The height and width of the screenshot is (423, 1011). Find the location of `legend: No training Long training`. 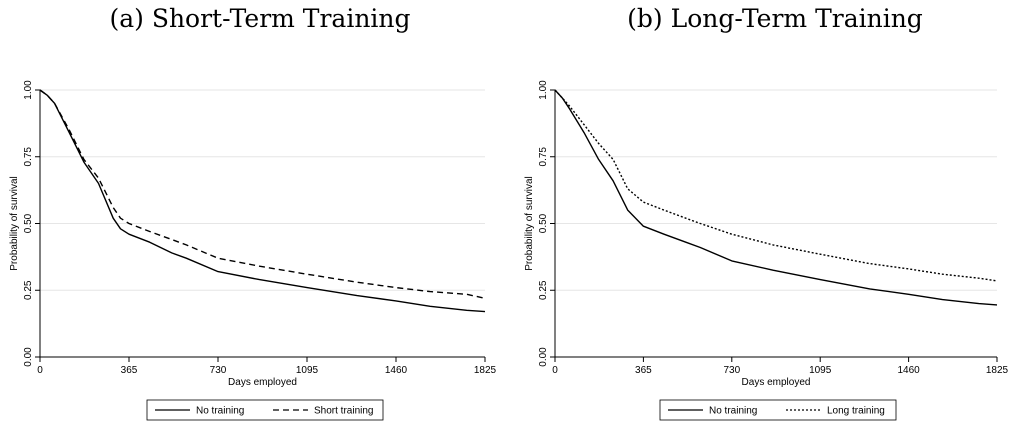

legend: No training Long training is located at coordinates (778, 410).